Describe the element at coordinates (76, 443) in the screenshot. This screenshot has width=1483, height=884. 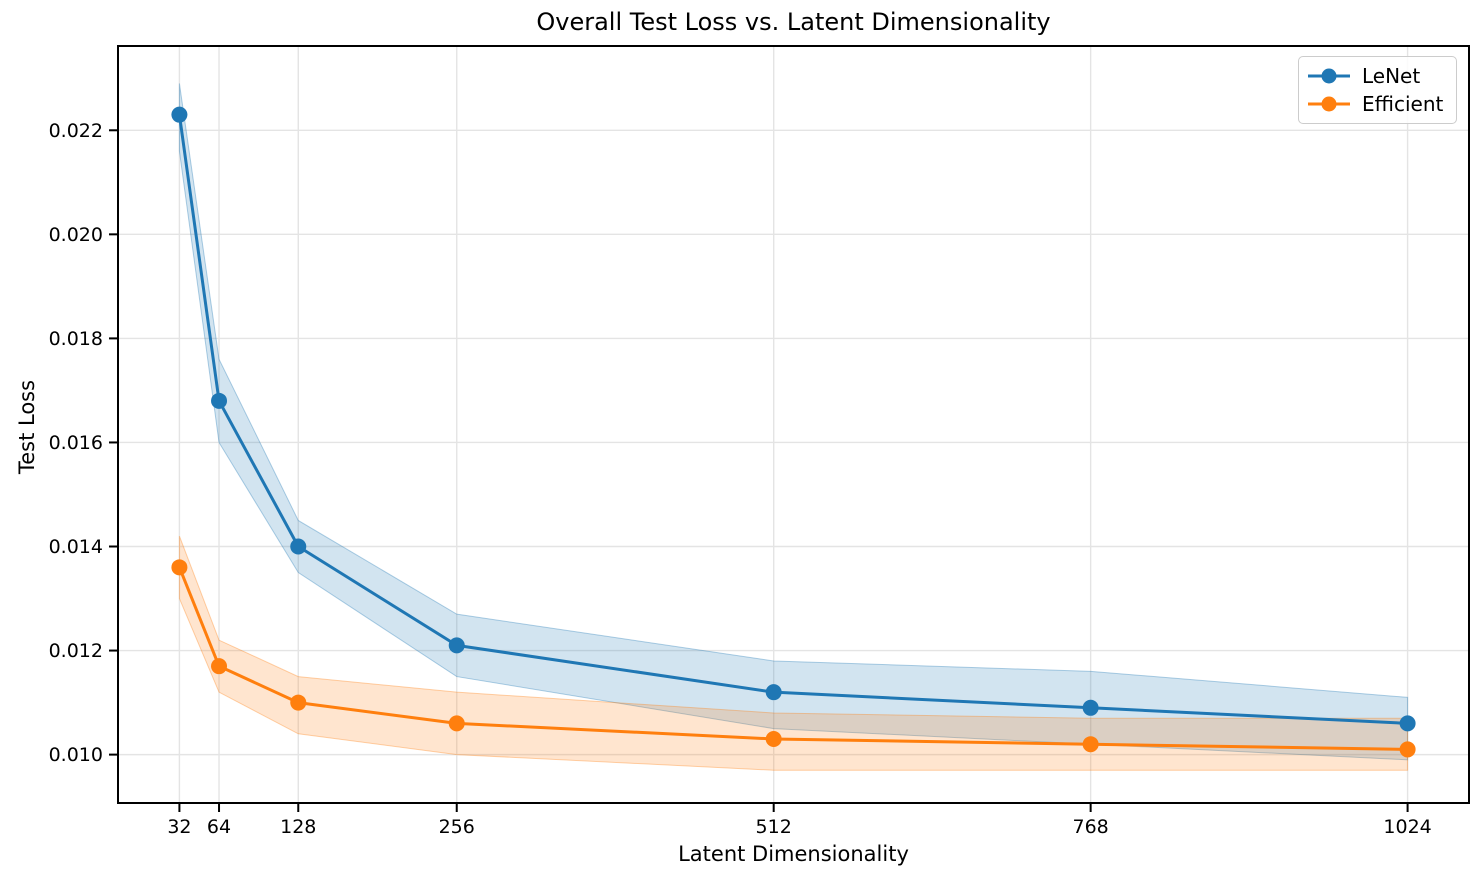
I see `y-tick-label-0.016: 0.016` at that location.